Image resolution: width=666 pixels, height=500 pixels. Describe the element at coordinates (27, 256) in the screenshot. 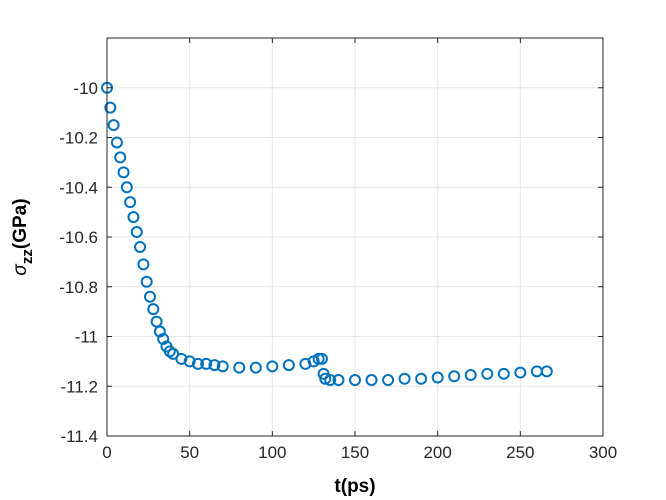

I see `y-axis-label-subscript: zz` at that location.